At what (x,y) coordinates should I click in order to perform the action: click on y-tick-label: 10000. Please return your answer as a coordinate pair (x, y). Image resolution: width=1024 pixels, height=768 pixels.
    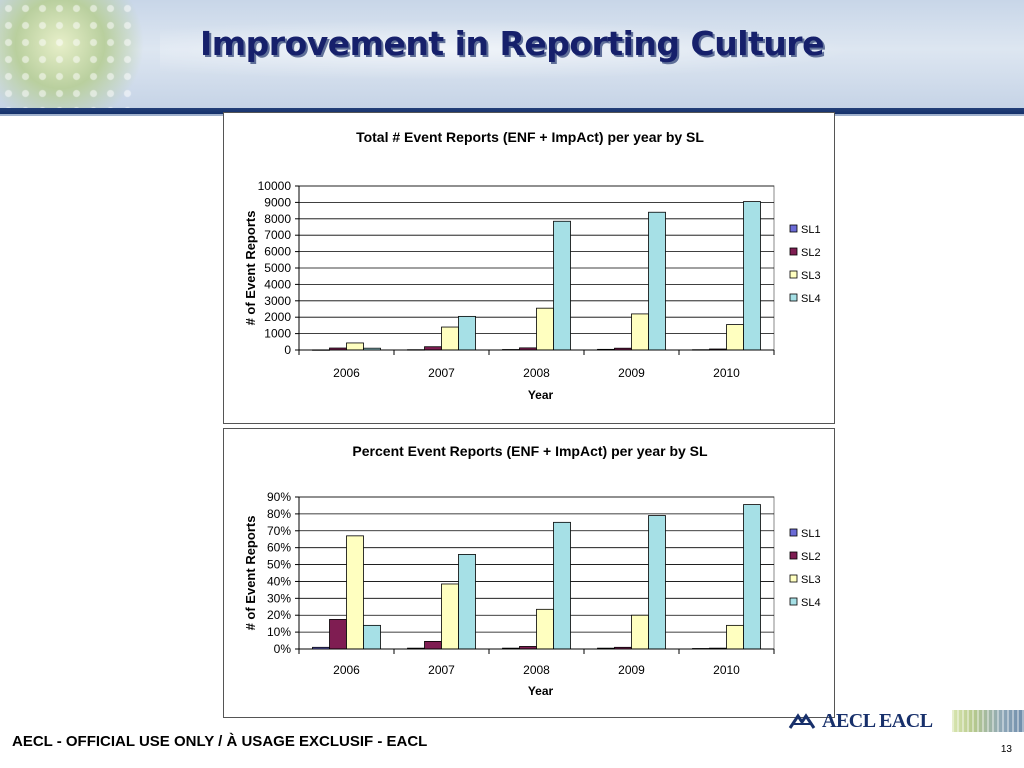
    Looking at the image, I should click on (275, 186).